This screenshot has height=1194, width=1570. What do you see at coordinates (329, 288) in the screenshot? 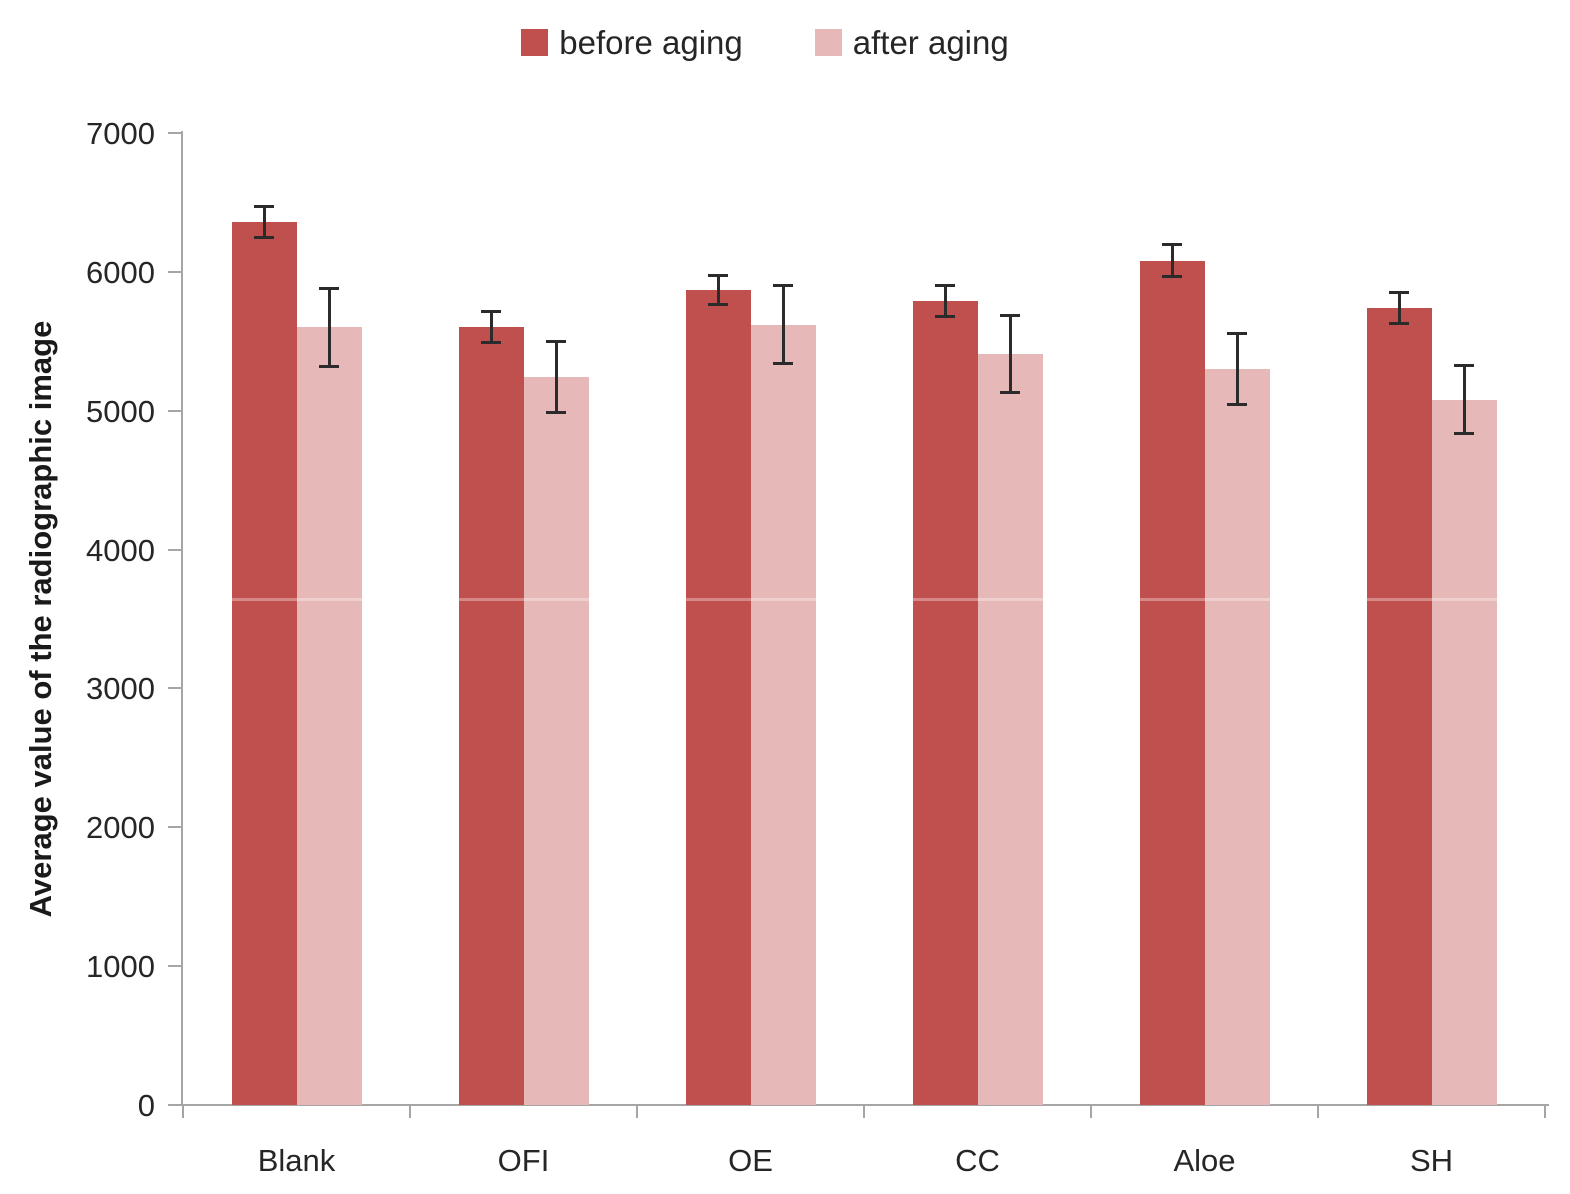
I see `error-bar-cap-top-after-aging-blank` at bounding box center [329, 288].